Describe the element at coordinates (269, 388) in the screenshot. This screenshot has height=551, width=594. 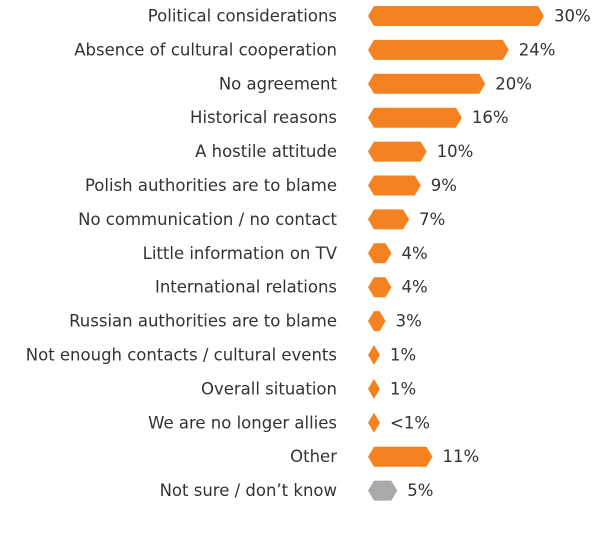
I see `category-label: Overall situation` at that location.